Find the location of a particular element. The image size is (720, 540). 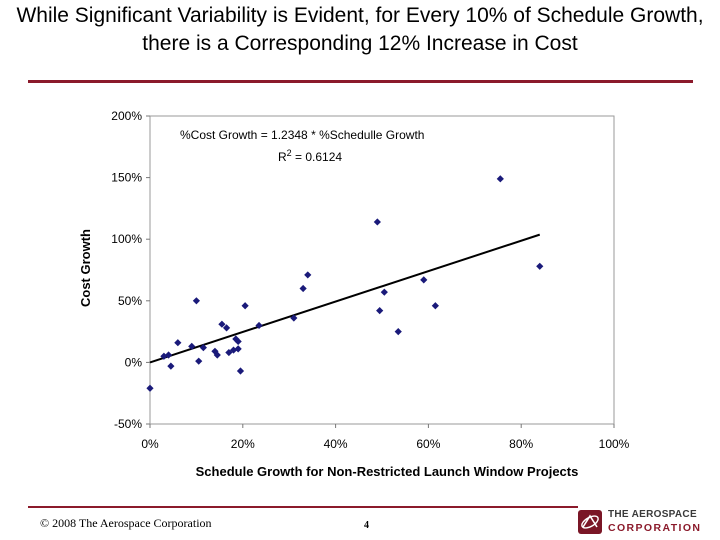

aerospace-logo: THE AEROSPACE CORPORATION is located at coordinates (648, 523).